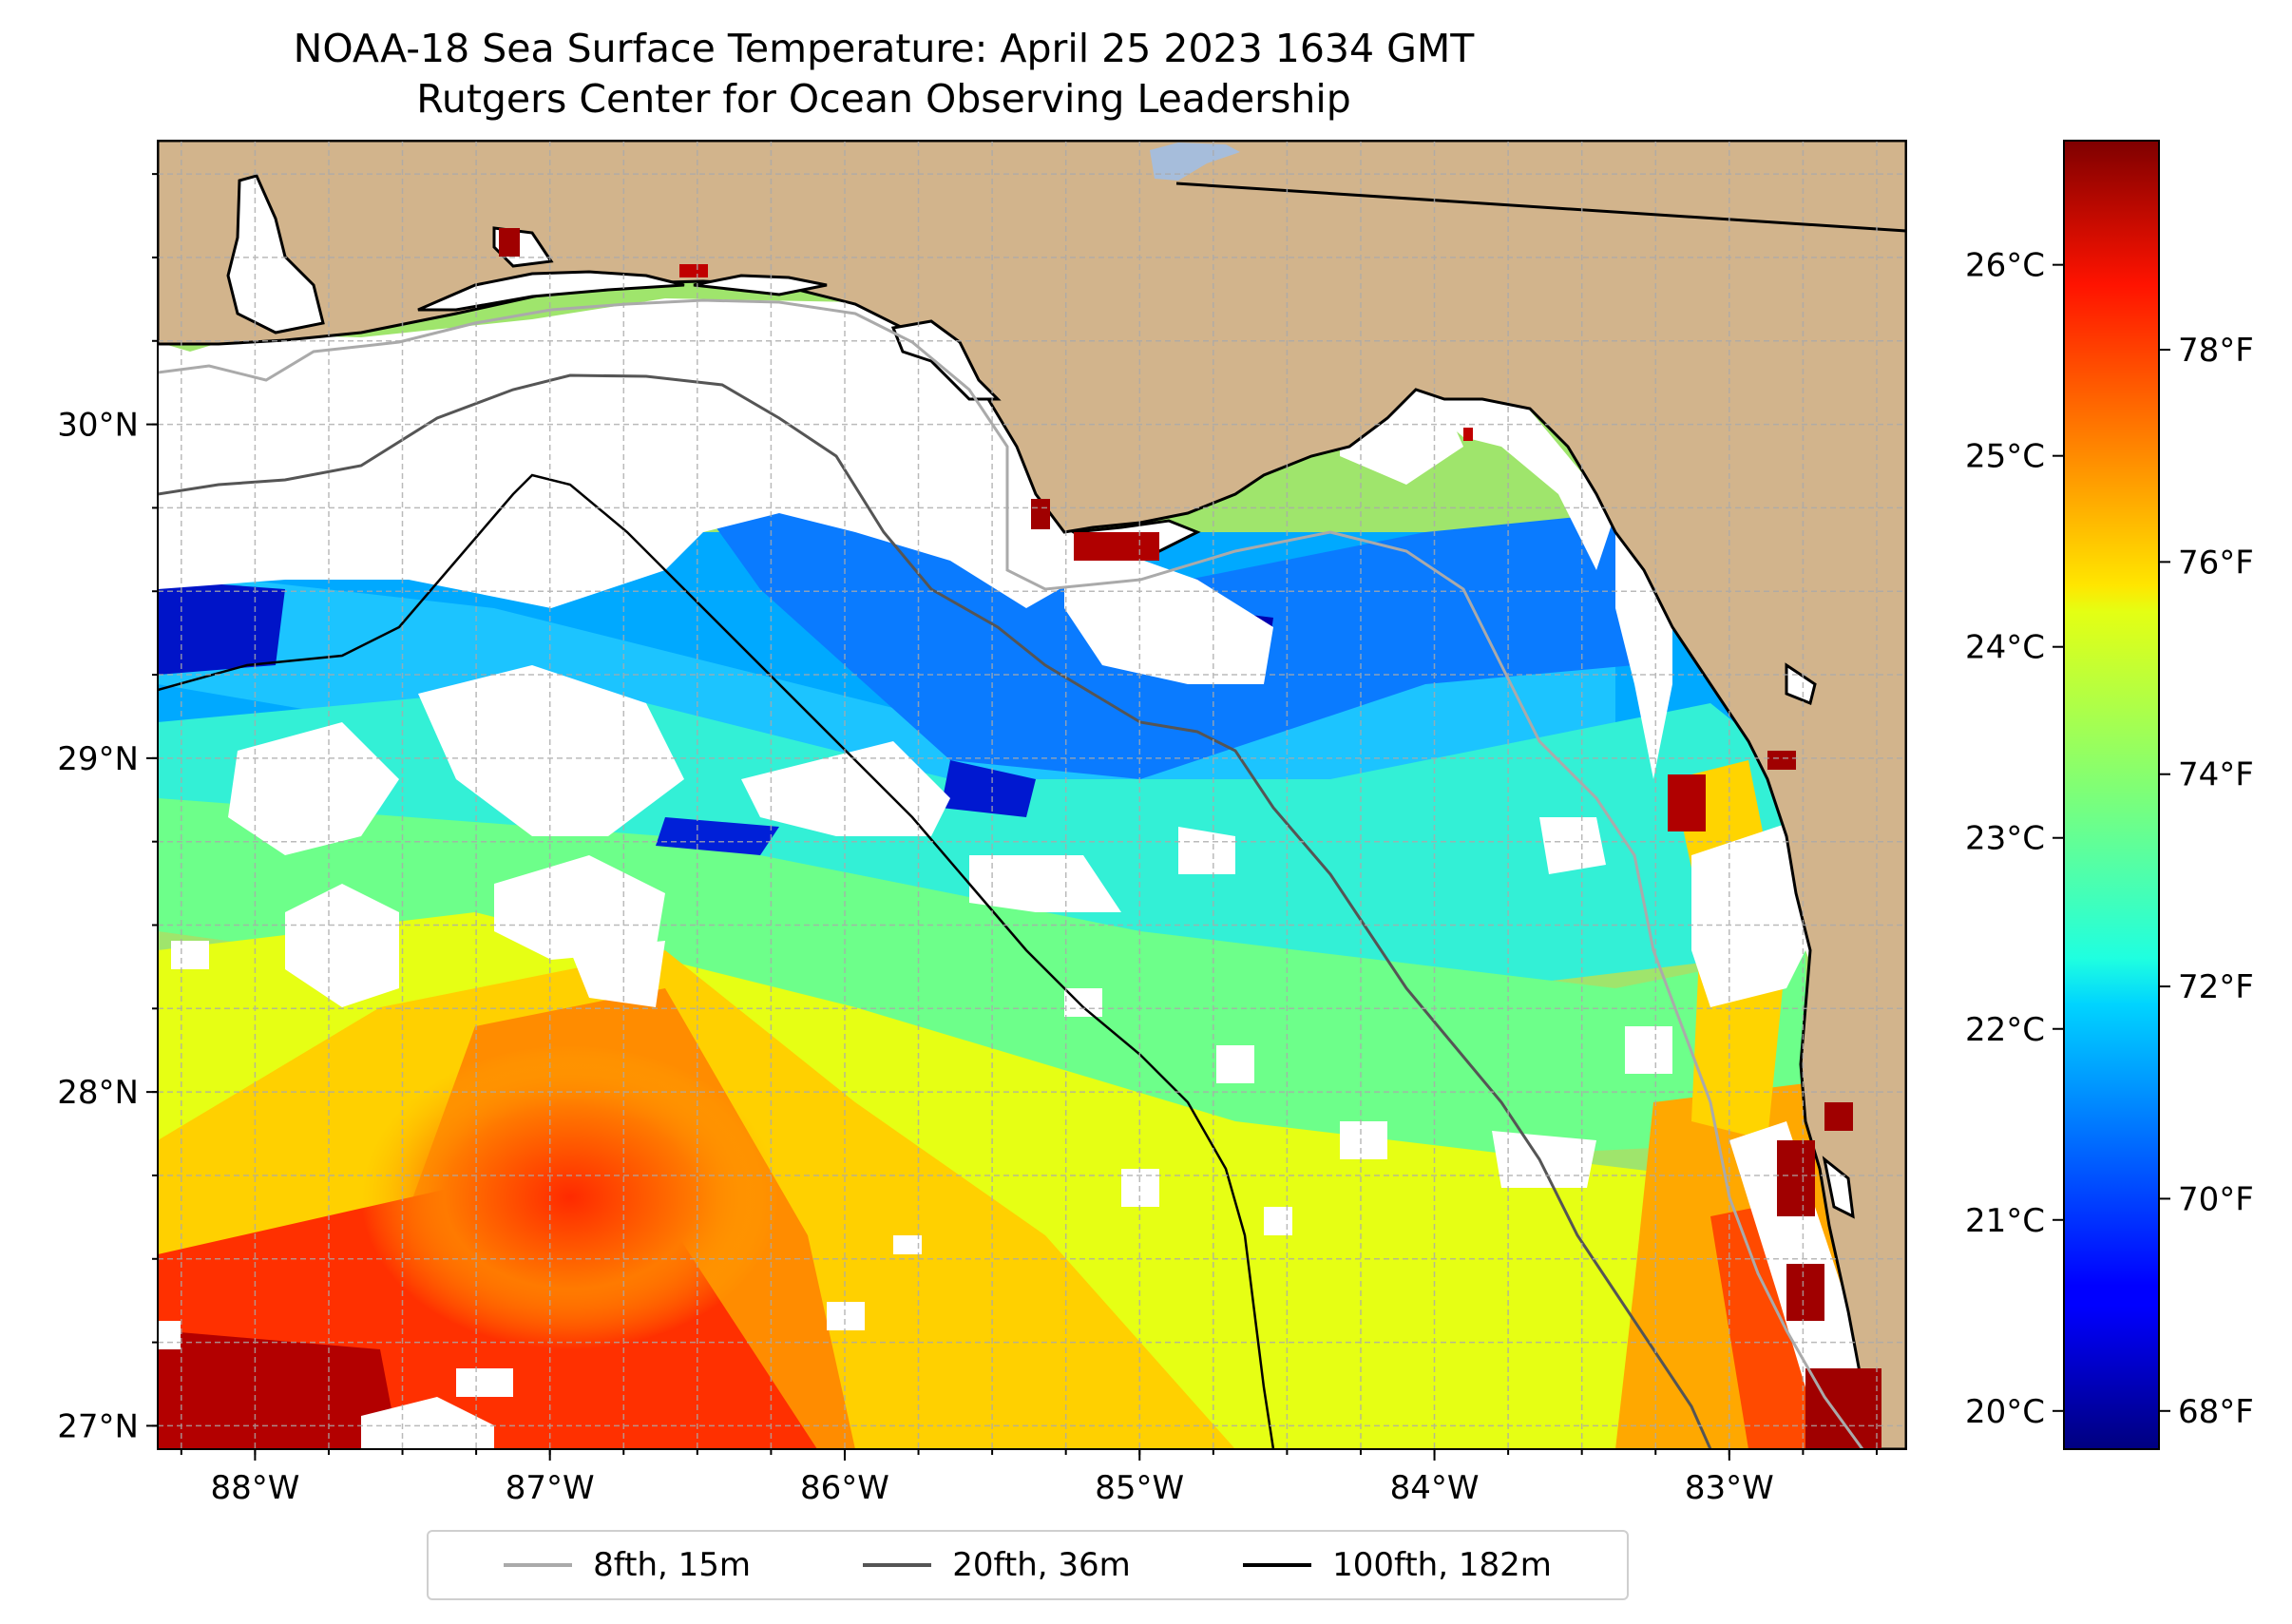 Image resolution: width=2292 pixels, height=1624 pixels. What do you see at coordinates (2005, 1030) in the screenshot?
I see `celsius-tick-label: 22°C` at bounding box center [2005, 1030].